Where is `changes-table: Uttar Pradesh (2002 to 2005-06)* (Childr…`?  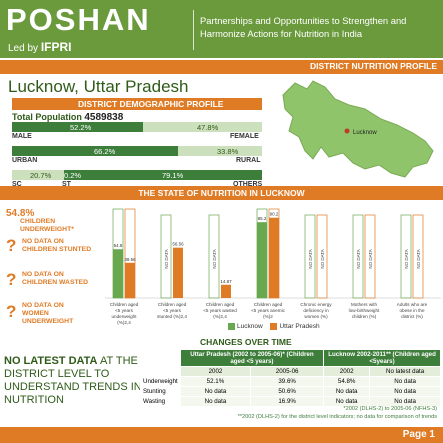
changes-table: Uttar Pradesh (2002 to 2005-06)* (Childr… is located at coordinates (290, 378).